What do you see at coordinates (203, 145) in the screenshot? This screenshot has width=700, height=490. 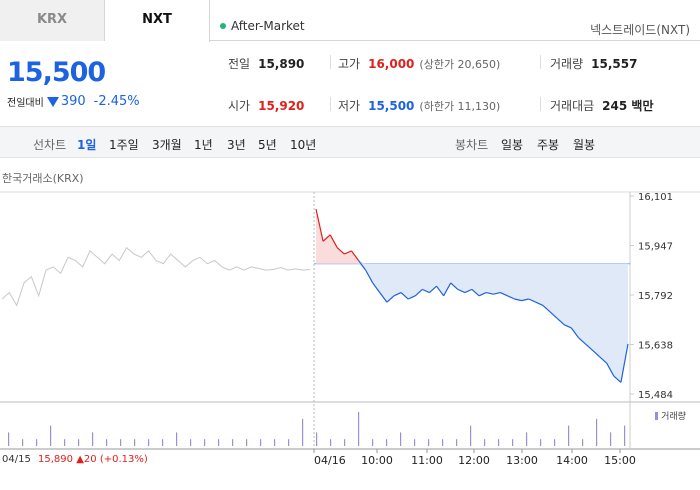 I see `period-1y: 1년` at bounding box center [203, 145].